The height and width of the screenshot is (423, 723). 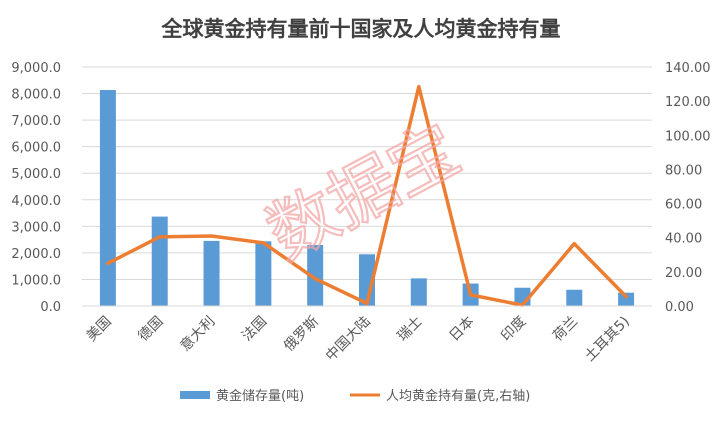 I want to click on y-left-tick-label: 3,000.0, so click(x=36, y=227).